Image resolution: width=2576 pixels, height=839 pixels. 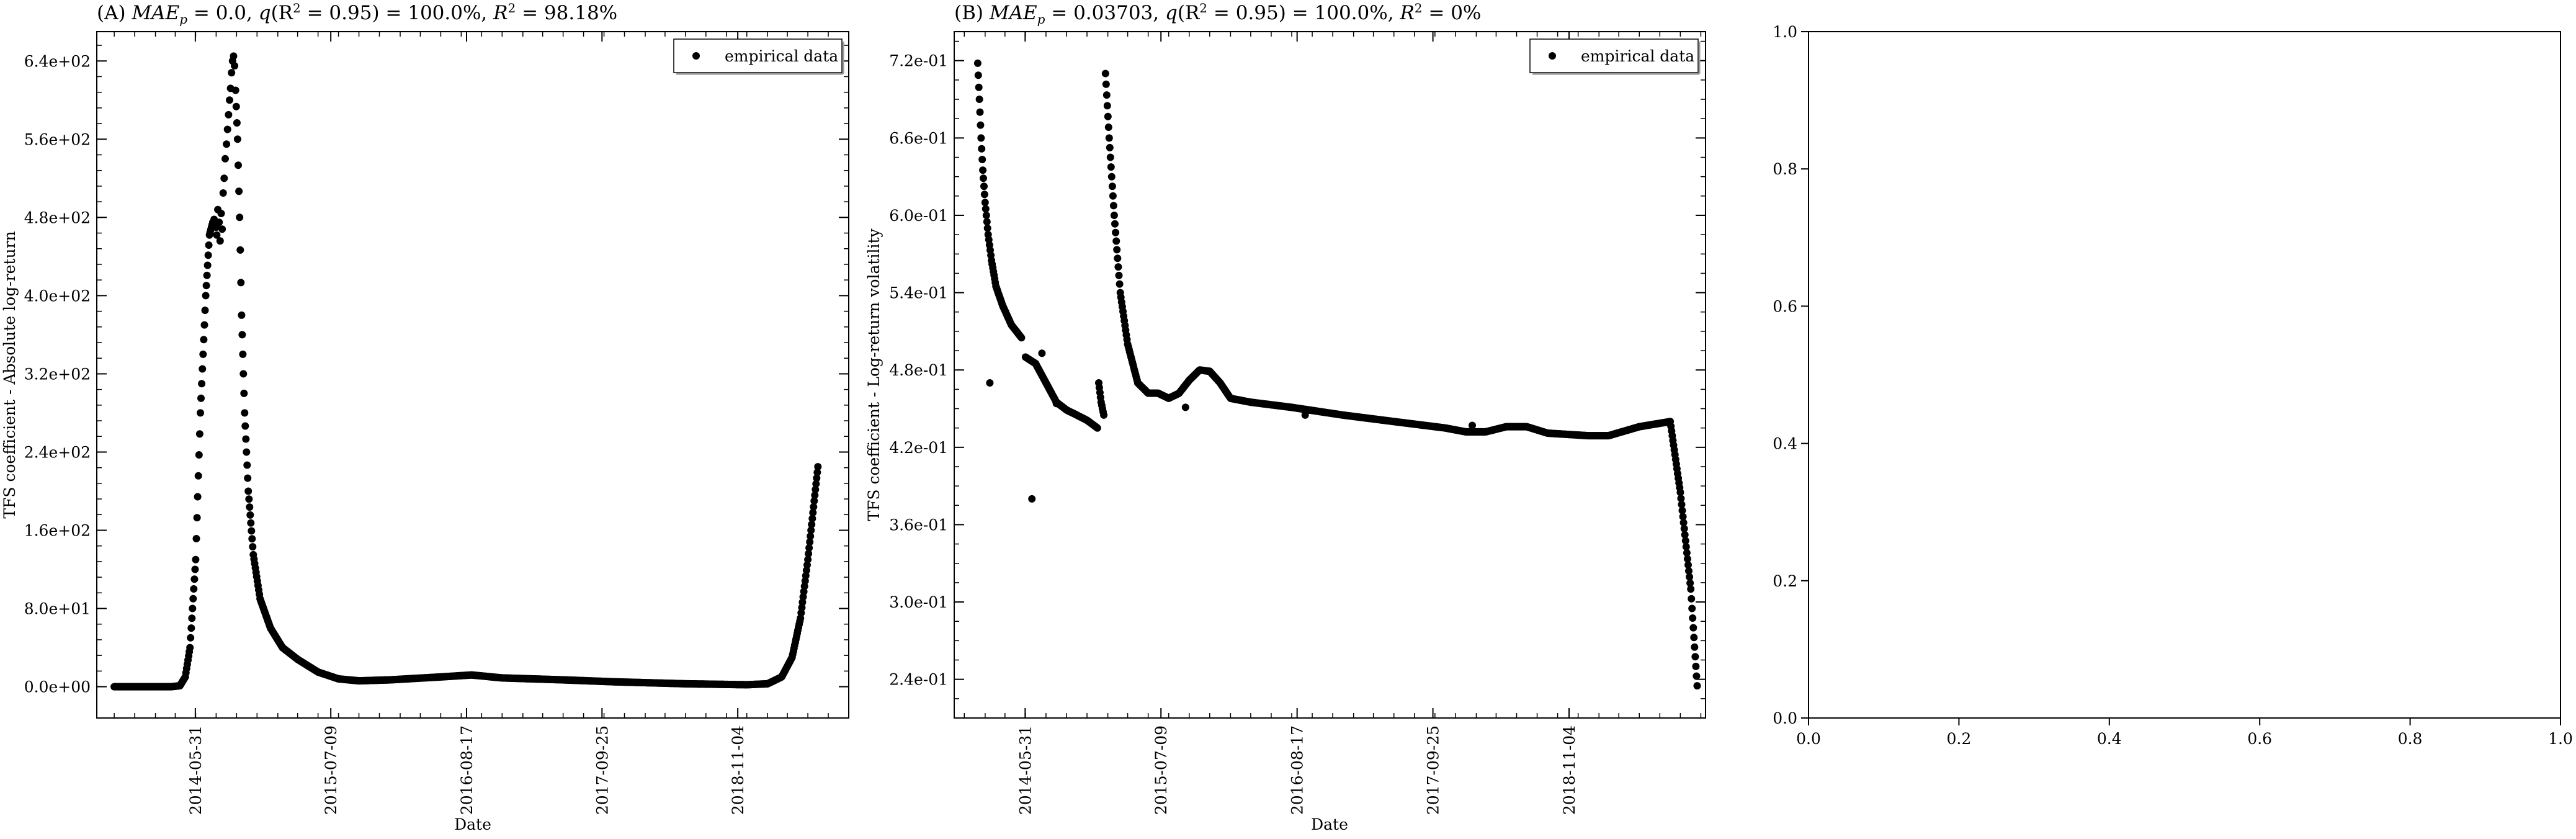 I want to click on panel-a-xtick-label: 2014-05-31, so click(x=196, y=770).